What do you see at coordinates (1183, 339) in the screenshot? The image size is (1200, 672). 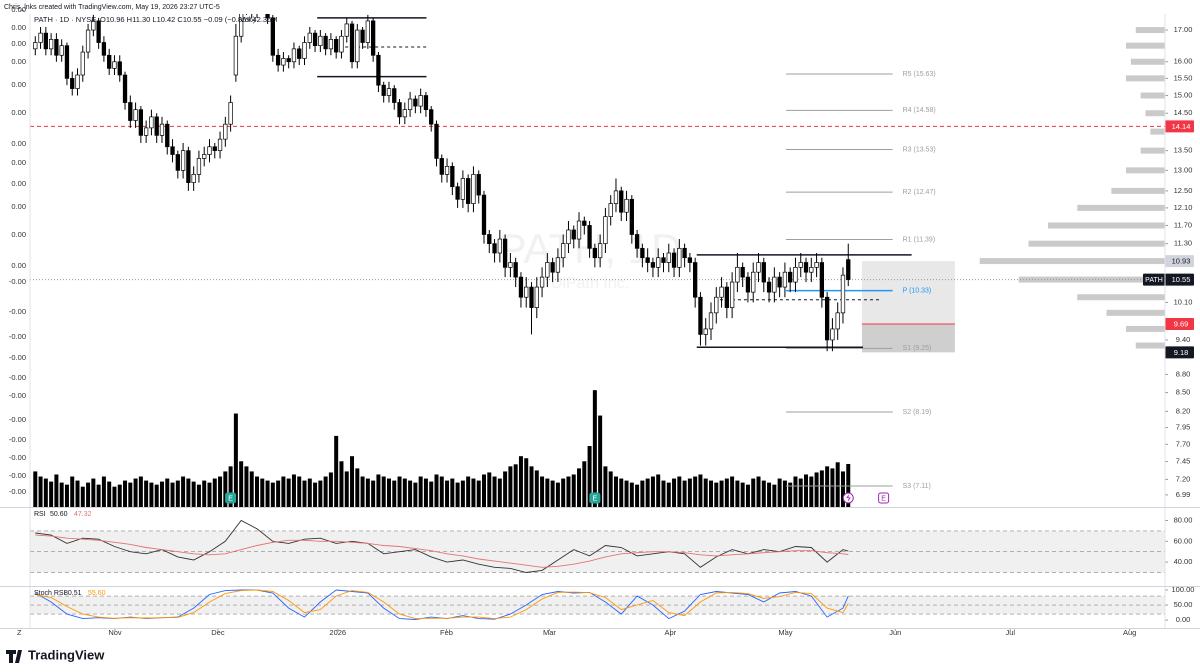 I see `y-tick-label: 9.40` at bounding box center [1183, 339].